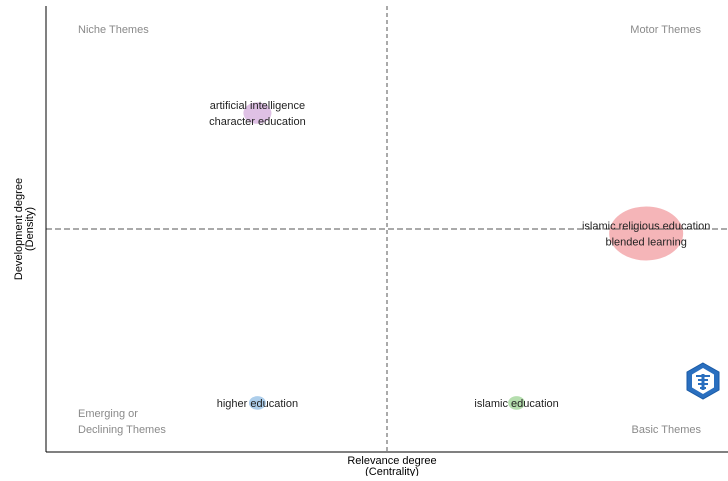 Image resolution: width=728 pixels, height=481 pixels. What do you see at coordinates (665, 30) in the screenshot?
I see `quadrant-label-top-right-0: Motor Themes` at bounding box center [665, 30].